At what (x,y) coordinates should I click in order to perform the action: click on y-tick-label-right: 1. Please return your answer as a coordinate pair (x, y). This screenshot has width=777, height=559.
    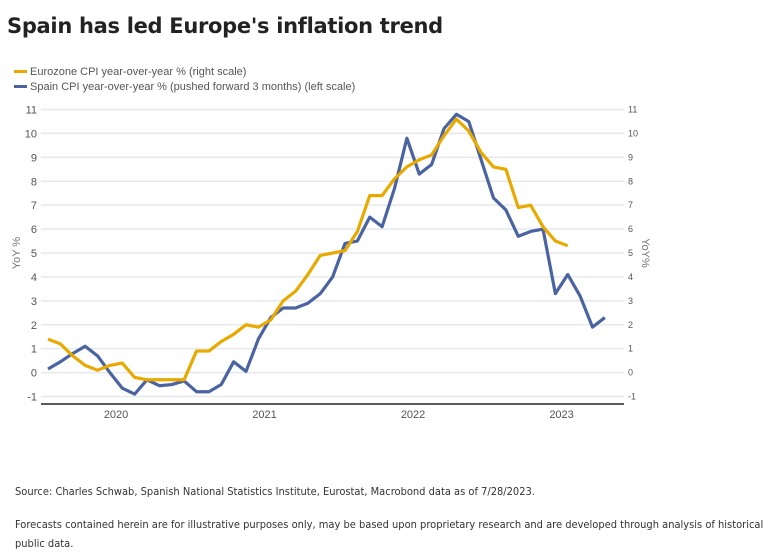
    Looking at the image, I should click on (630, 349).